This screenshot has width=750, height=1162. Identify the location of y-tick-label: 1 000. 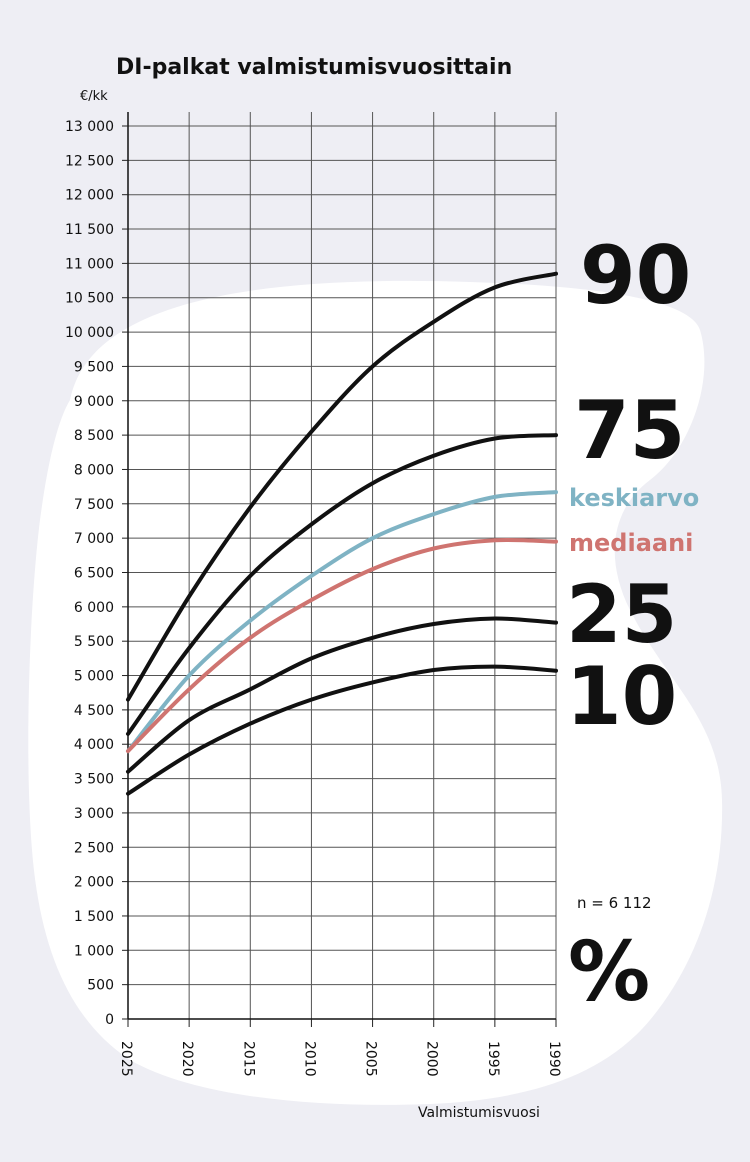
(94, 951).